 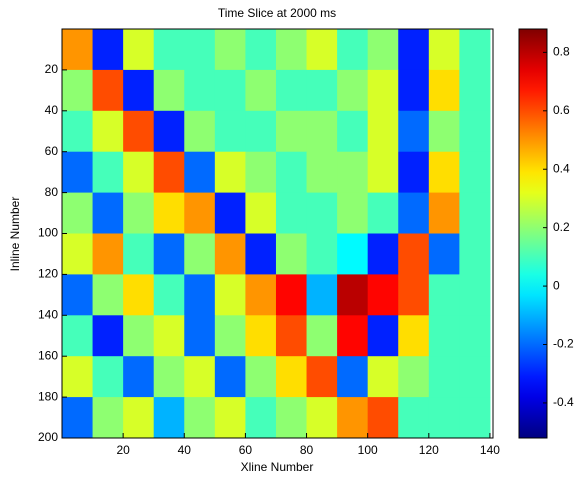 I want to click on x-tick-label: 120, so click(x=429, y=450).